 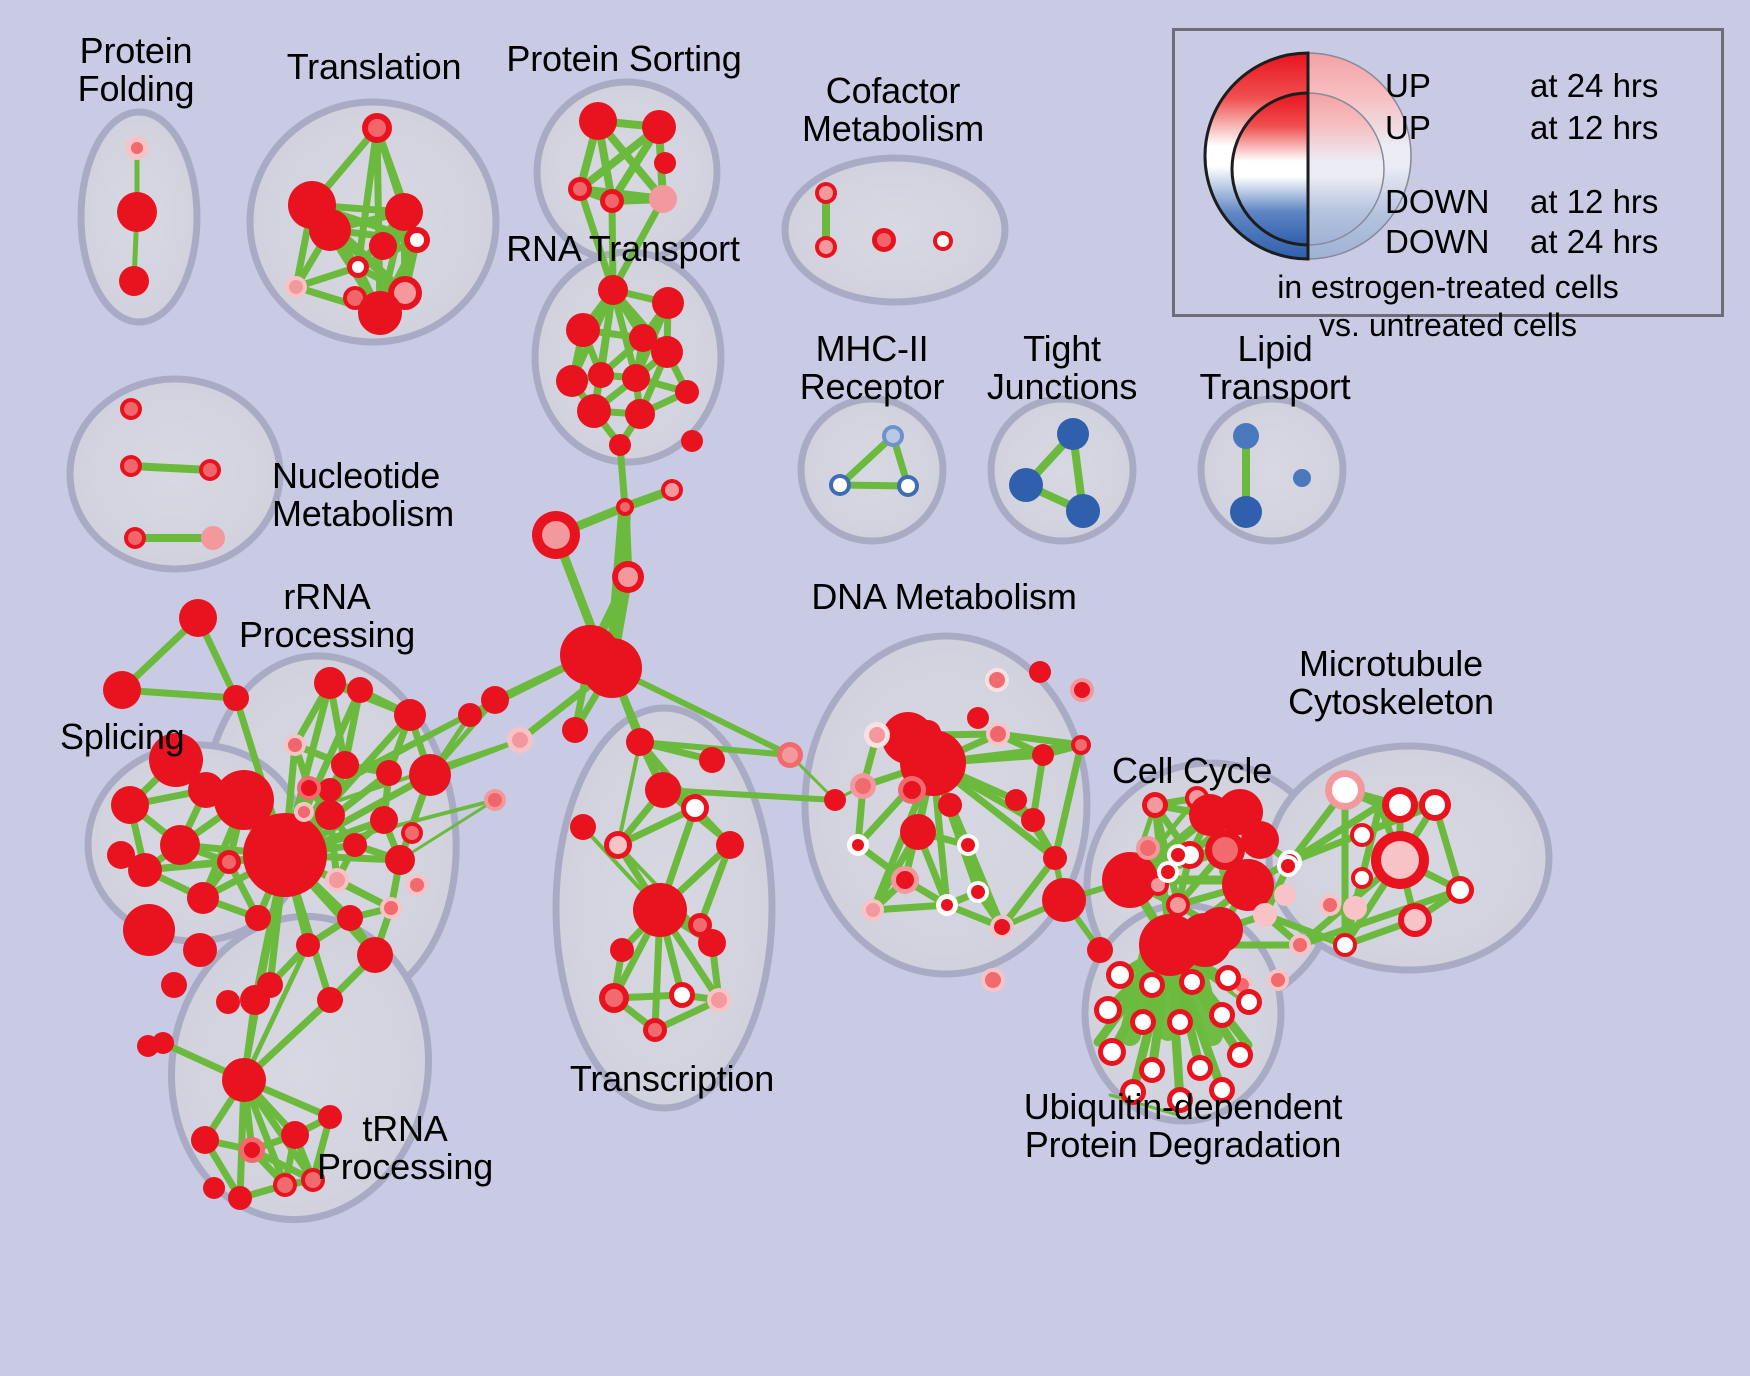 What do you see at coordinates (1448, 287) in the screenshot?
I see `legend-footer-line1: in estrogen-treated cells` at bounding box center [1448, 287].